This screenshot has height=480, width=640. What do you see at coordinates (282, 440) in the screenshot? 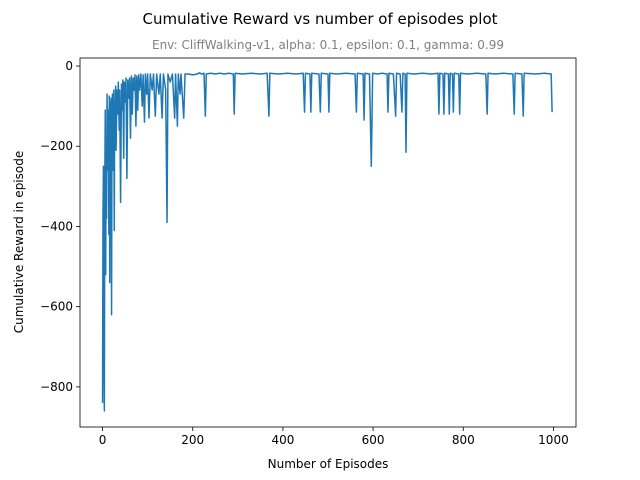
I see `x-tick-label: 400` at bounding box center [282, 440].